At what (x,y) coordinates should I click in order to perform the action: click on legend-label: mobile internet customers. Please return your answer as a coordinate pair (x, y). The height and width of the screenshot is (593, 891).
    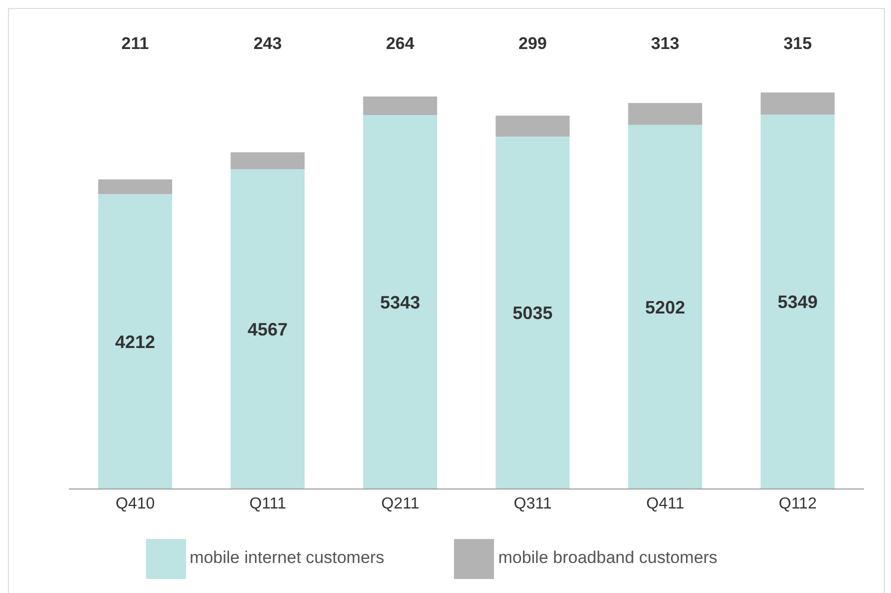
    Looking at the image, I should click on (287, 558).